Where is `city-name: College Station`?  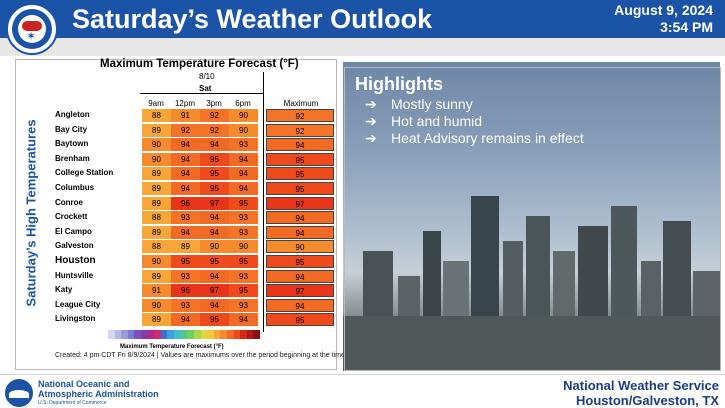
city-name: College Station is located at coordinates (84, 173).